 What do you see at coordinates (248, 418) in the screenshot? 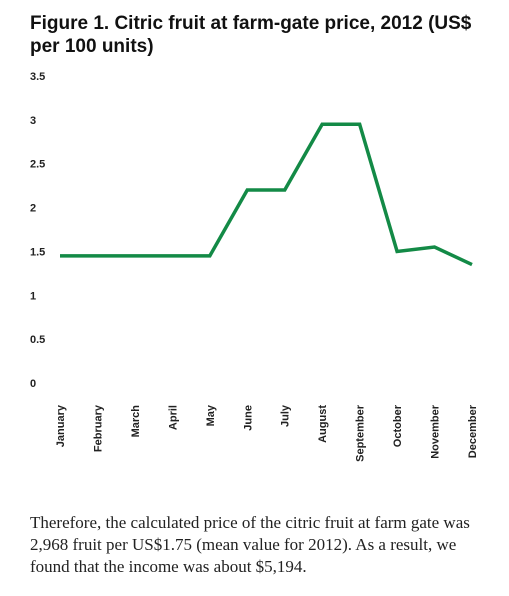
I see `x-tick-label: June` at bounding box center [248, 418].